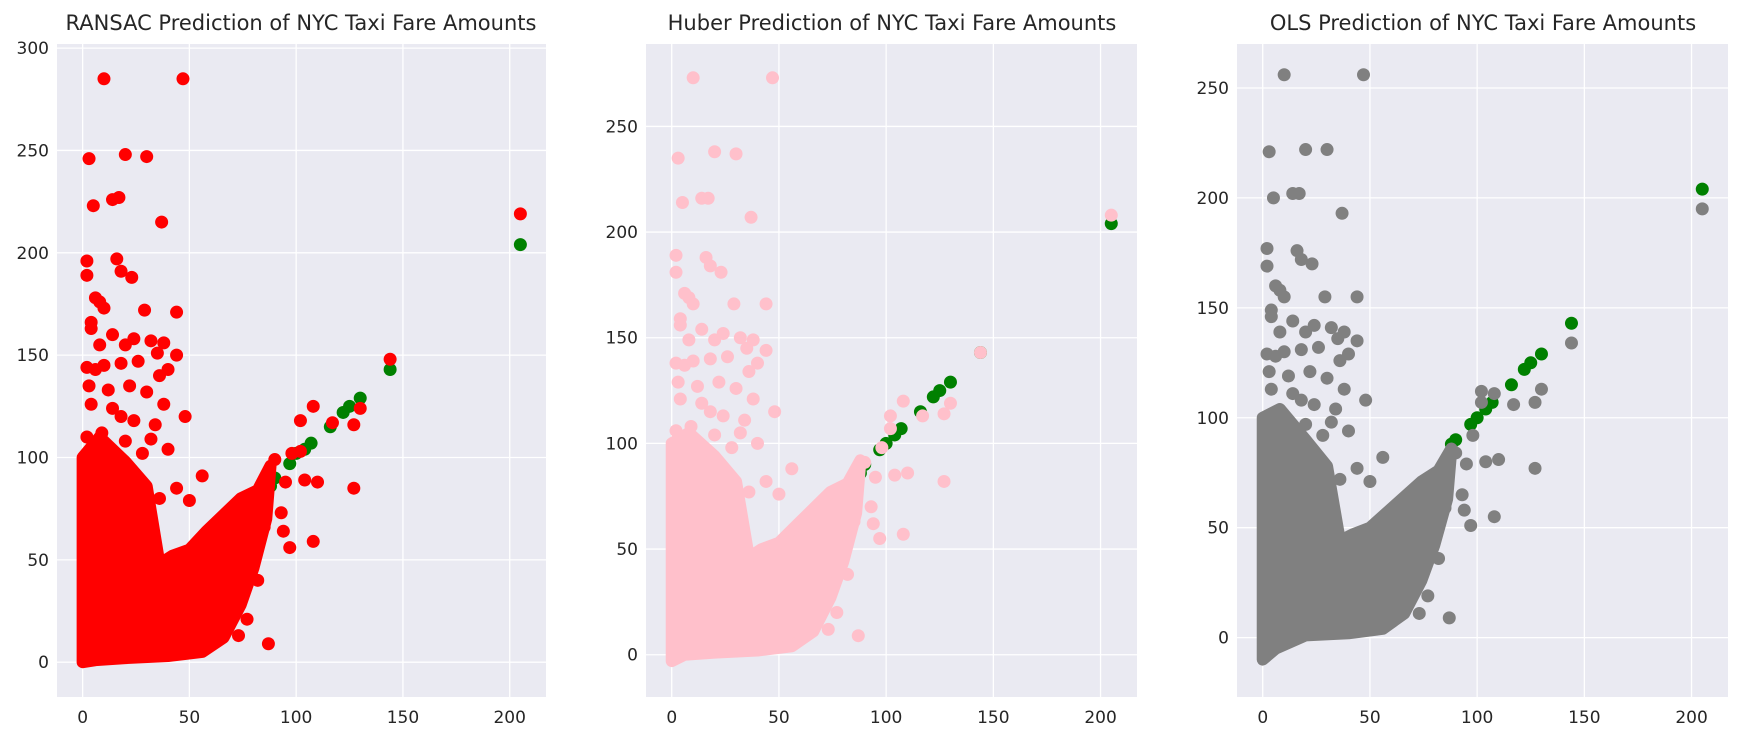  Describe the element at coordinates (622, 444) in the screenshot. I see `huber-y-tick-label: 100` at that location.